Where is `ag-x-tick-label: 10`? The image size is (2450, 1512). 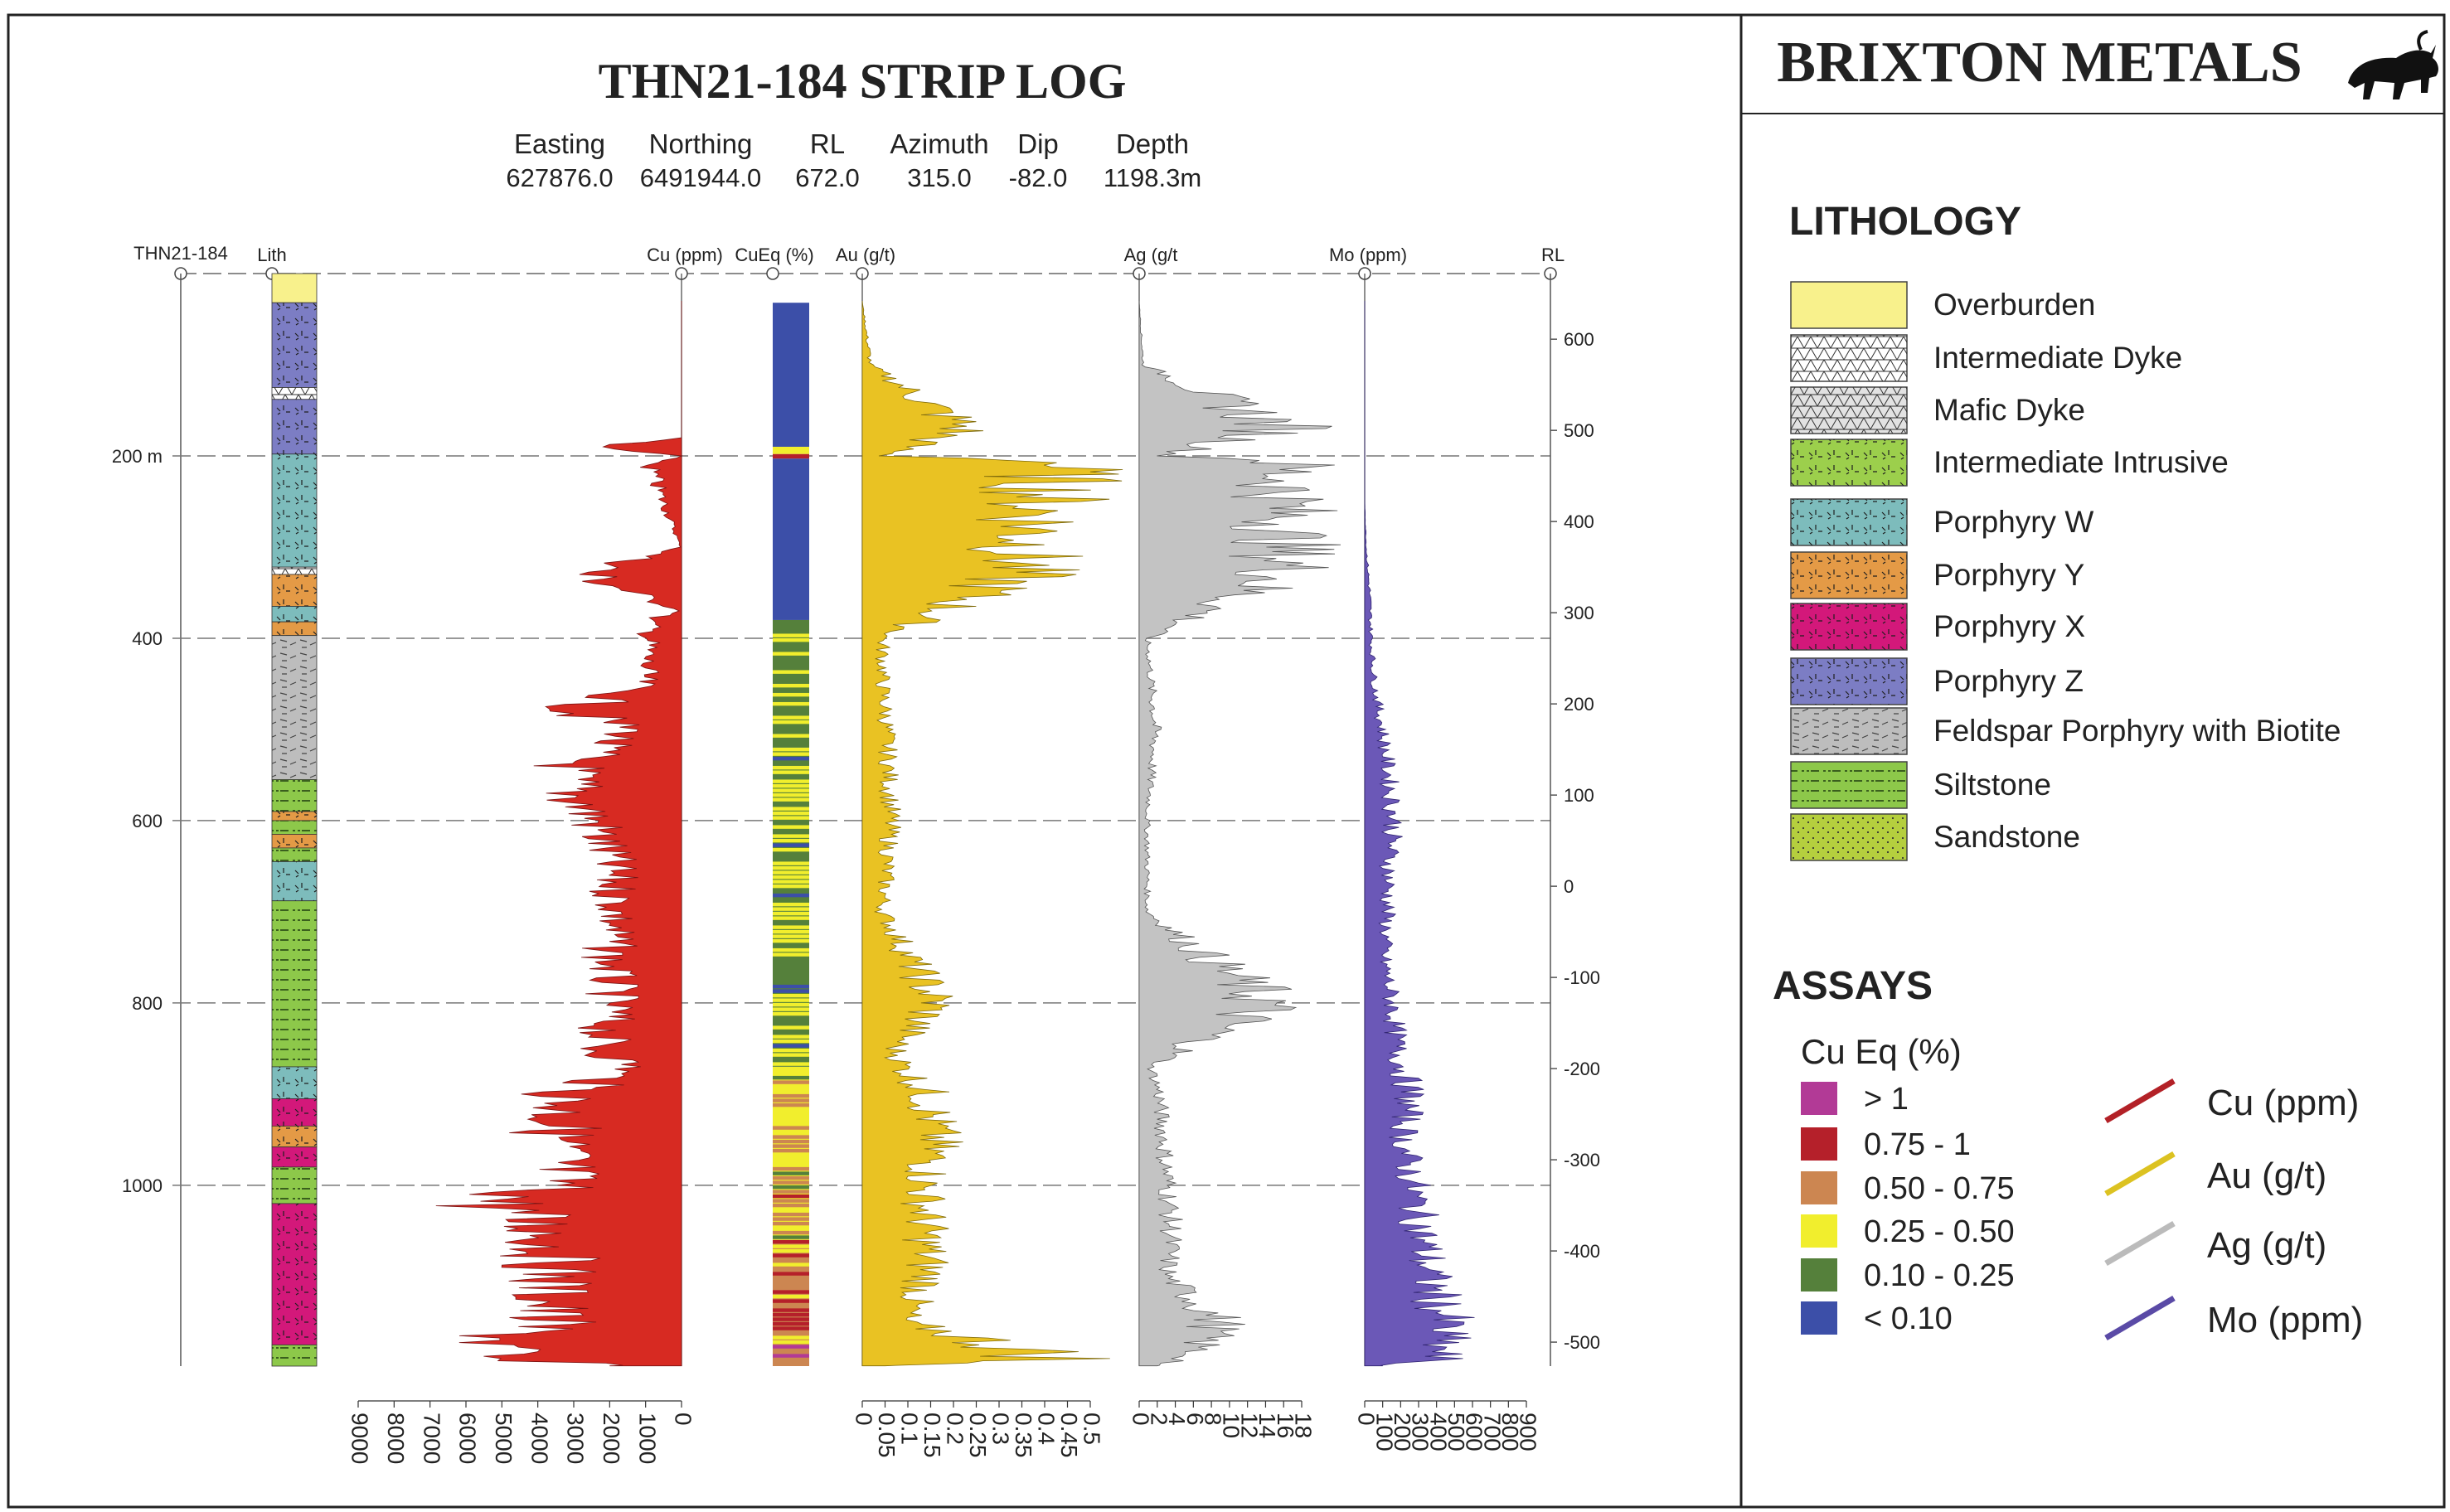 ag-x-tick-label: 10 is located at coordinates (1231, 1425).